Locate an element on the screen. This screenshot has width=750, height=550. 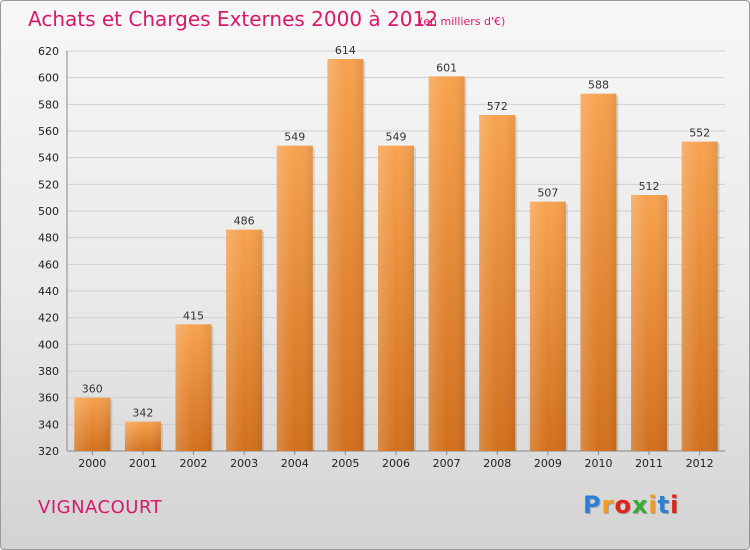
y-tick-label: 520 is located at coordinates (48, 184).